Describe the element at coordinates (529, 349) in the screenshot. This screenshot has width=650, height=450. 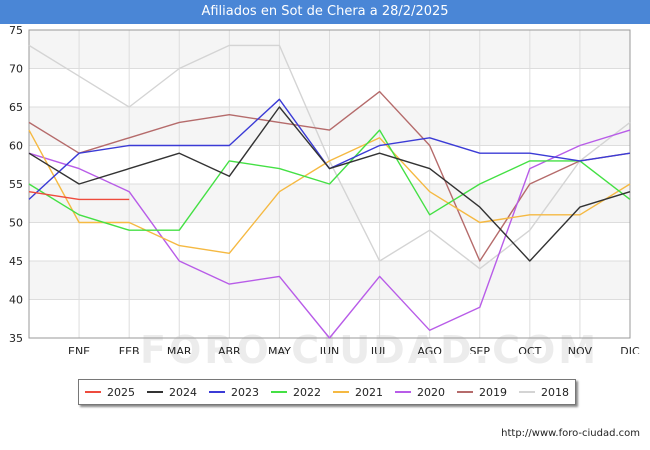
I see `x-tick-label: OCT` at that location.